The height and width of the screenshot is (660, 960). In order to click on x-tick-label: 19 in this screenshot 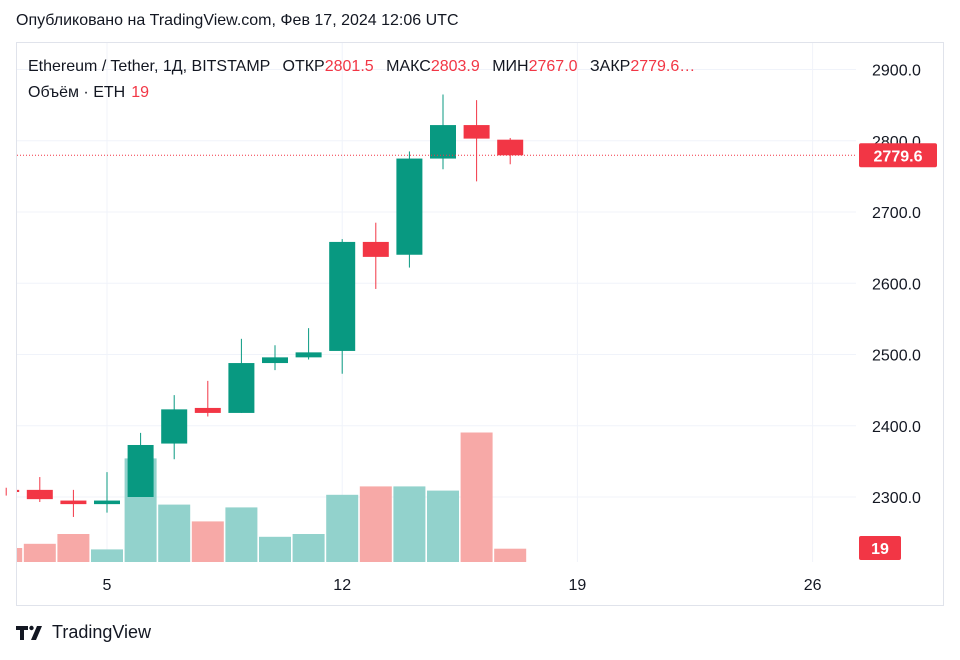, I will do `click(578, 585)`.